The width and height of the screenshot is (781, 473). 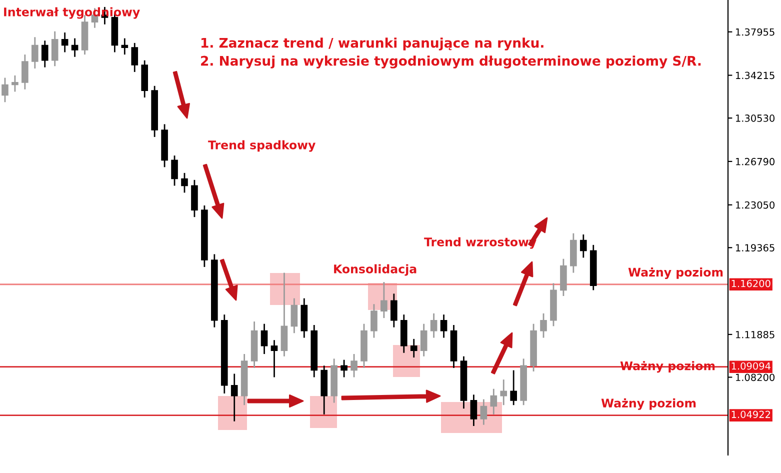 What do you see at coordinates (375, 270) in the screenshot?
I see `annotation: Konsolidacja` at bounding box center [375, 270].